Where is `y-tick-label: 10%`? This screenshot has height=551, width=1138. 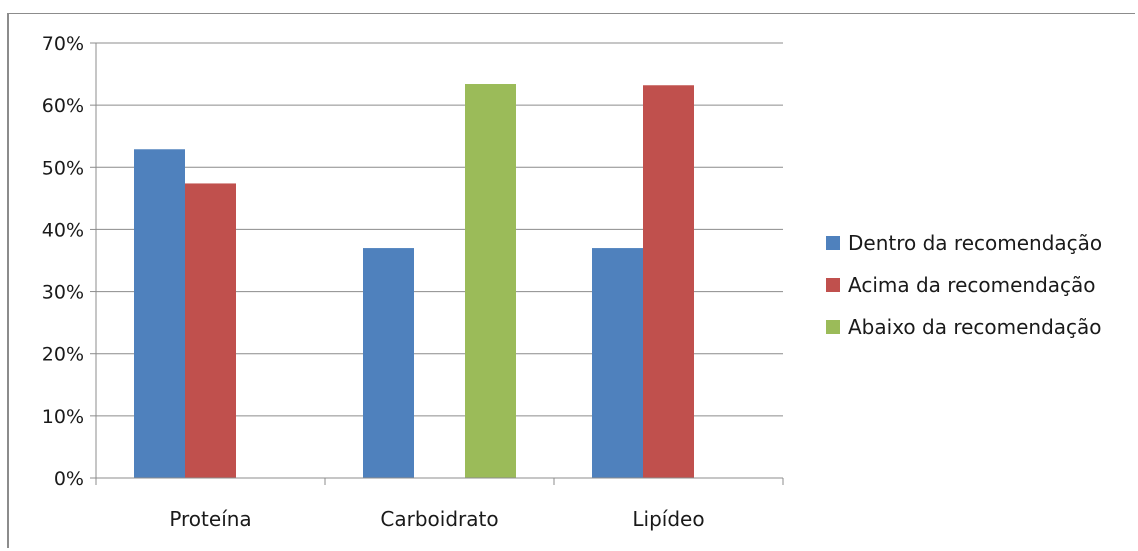
y-tick-label: 10% is located at coordinates (63, 417).